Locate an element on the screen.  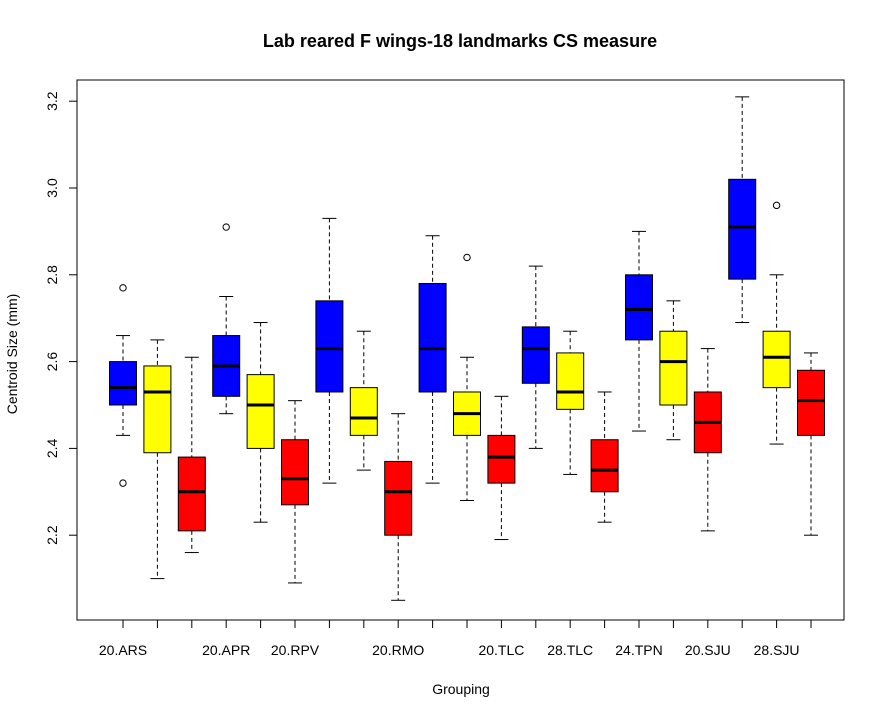
x-tick-label: 20.ARS is located at coordinates (123, 650).